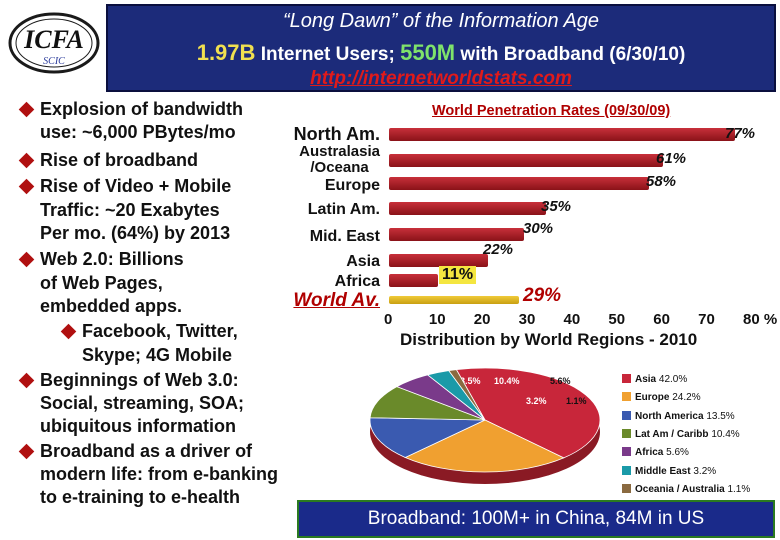 The image size is (780, 540). Describe the element at coordinates (538, 228) in the screenshot. I see `bar-value-label: 30%` at that location.